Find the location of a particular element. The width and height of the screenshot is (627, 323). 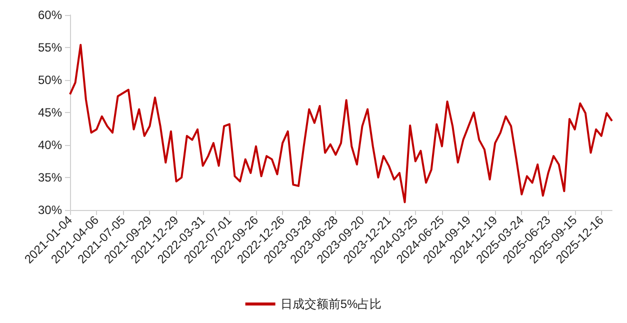

legend-label: 日成交额前5%占比 is located at coordinates (331, 304).